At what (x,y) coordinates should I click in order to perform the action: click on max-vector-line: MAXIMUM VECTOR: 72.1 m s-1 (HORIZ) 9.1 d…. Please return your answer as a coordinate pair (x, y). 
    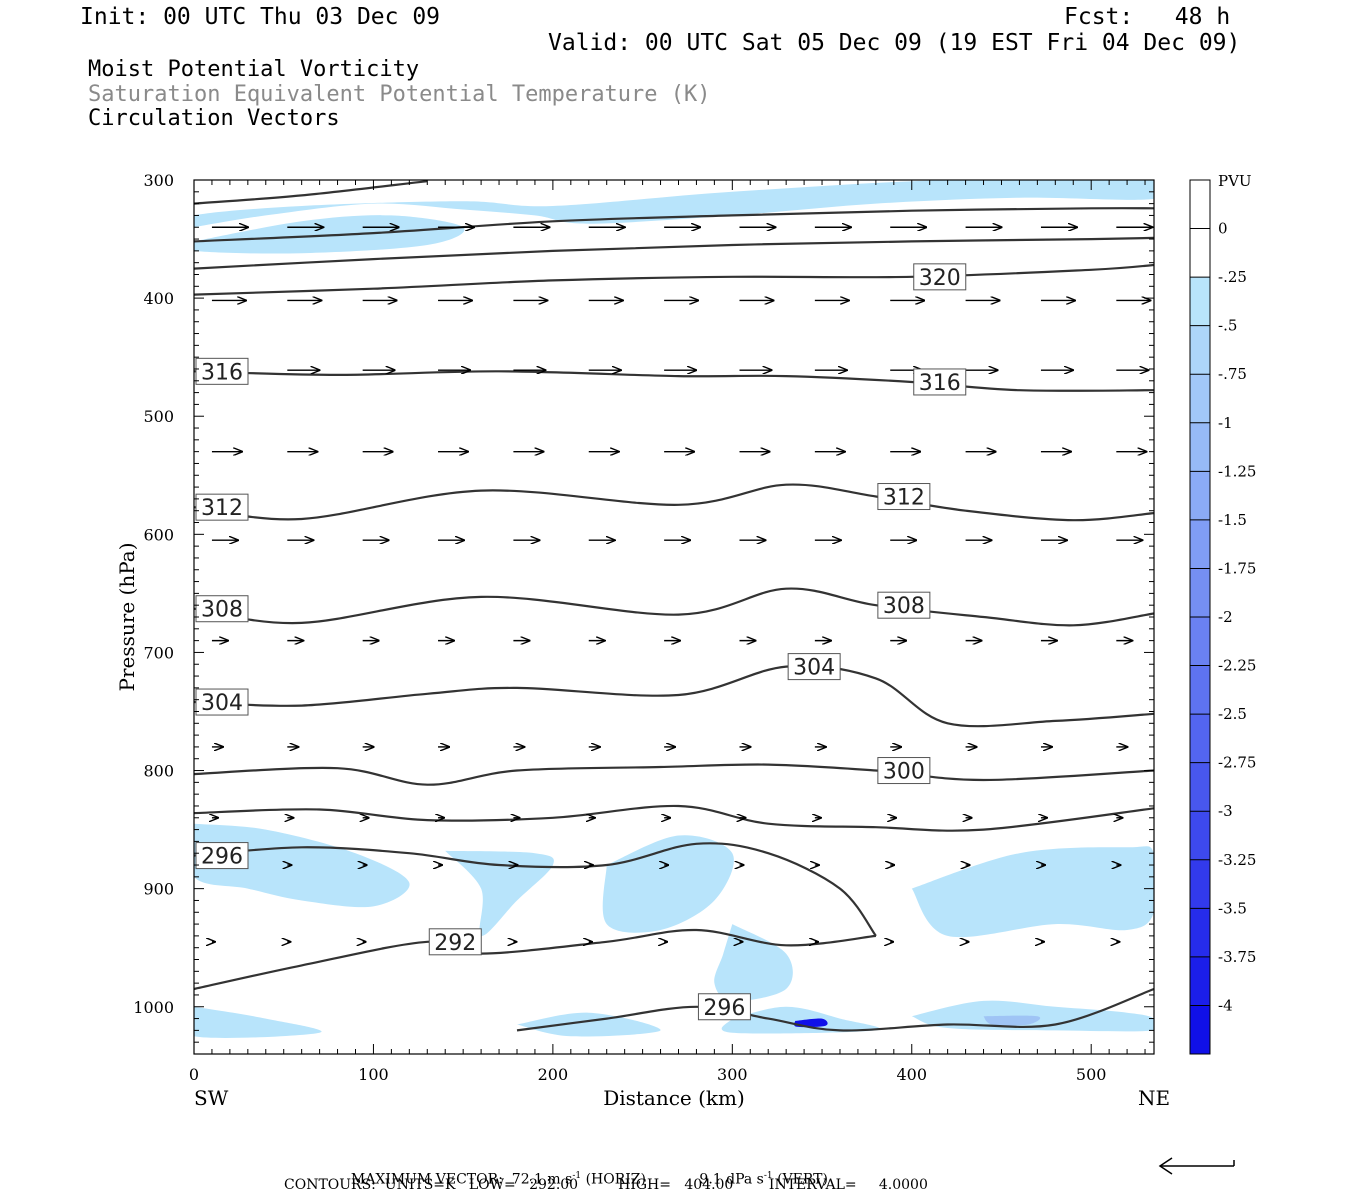
    Looking at the image, I should click on (585, 1172).